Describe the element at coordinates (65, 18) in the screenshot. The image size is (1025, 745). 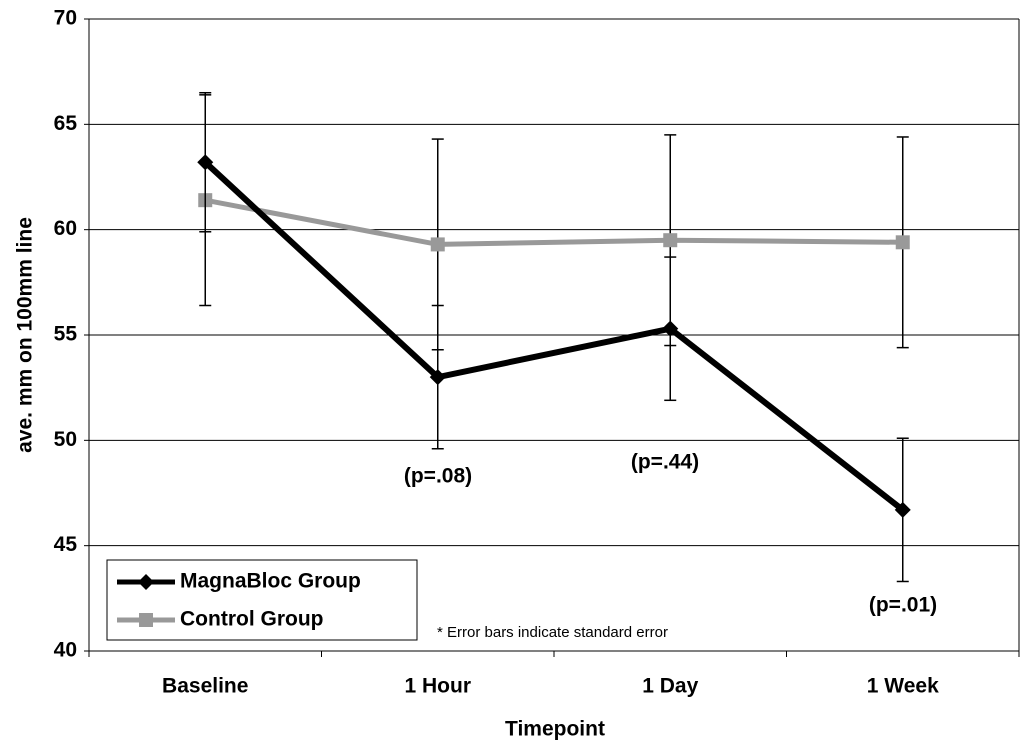
I see `y-tick-label: 70` at that location.